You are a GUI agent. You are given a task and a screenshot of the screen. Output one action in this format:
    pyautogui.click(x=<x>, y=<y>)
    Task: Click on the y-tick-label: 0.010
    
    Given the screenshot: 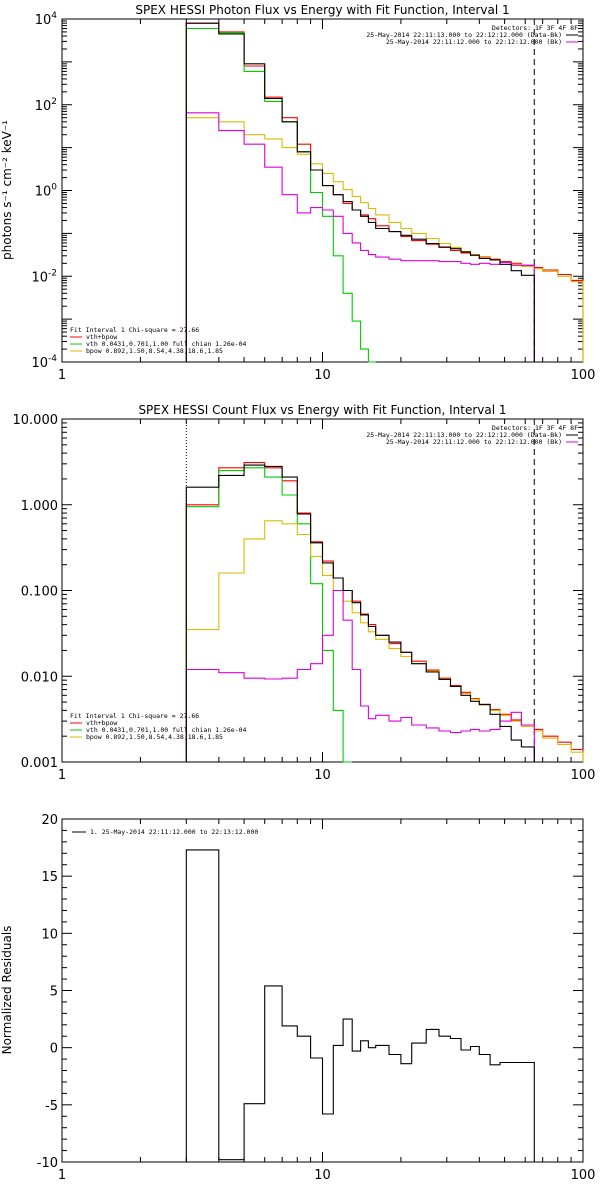 What is the action you would take?
    pyautogui.click(x=39, y=677)
    